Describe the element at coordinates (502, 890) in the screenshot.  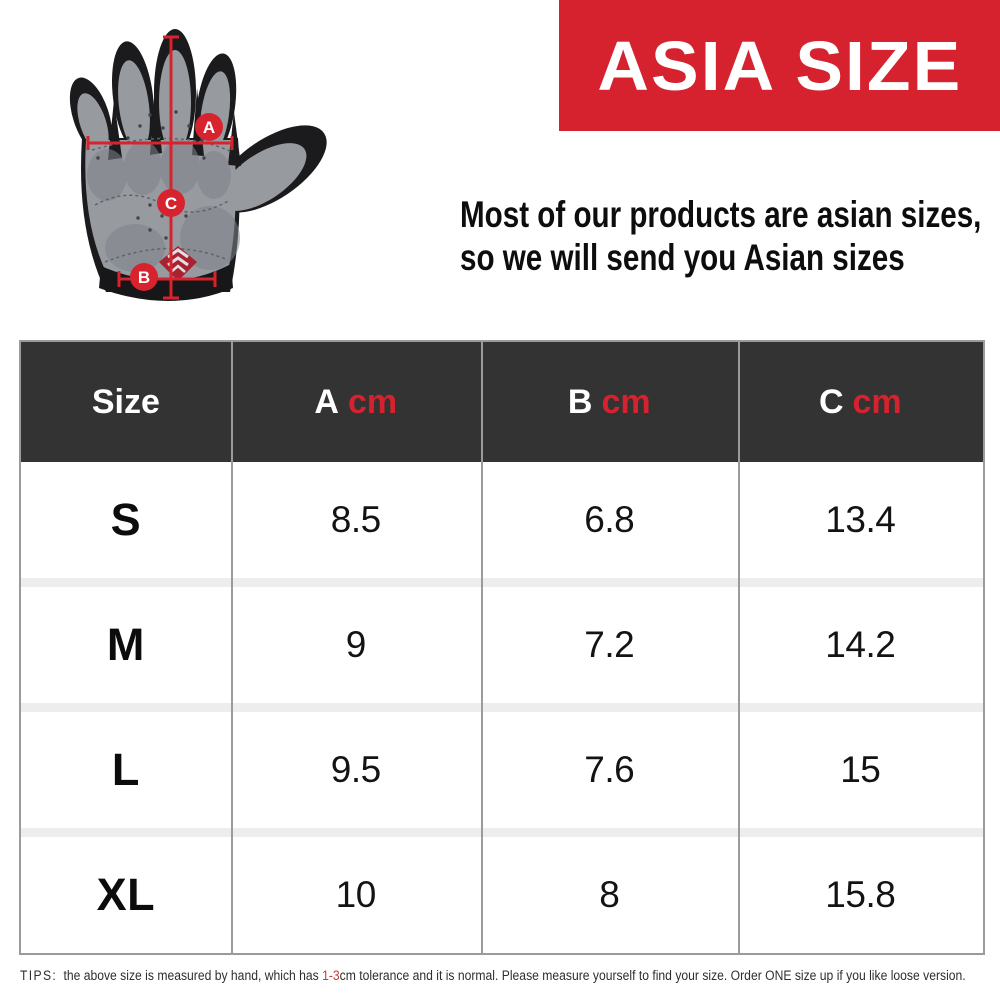
I see `table-row-xl: XL 10 8 15.8` at that location.